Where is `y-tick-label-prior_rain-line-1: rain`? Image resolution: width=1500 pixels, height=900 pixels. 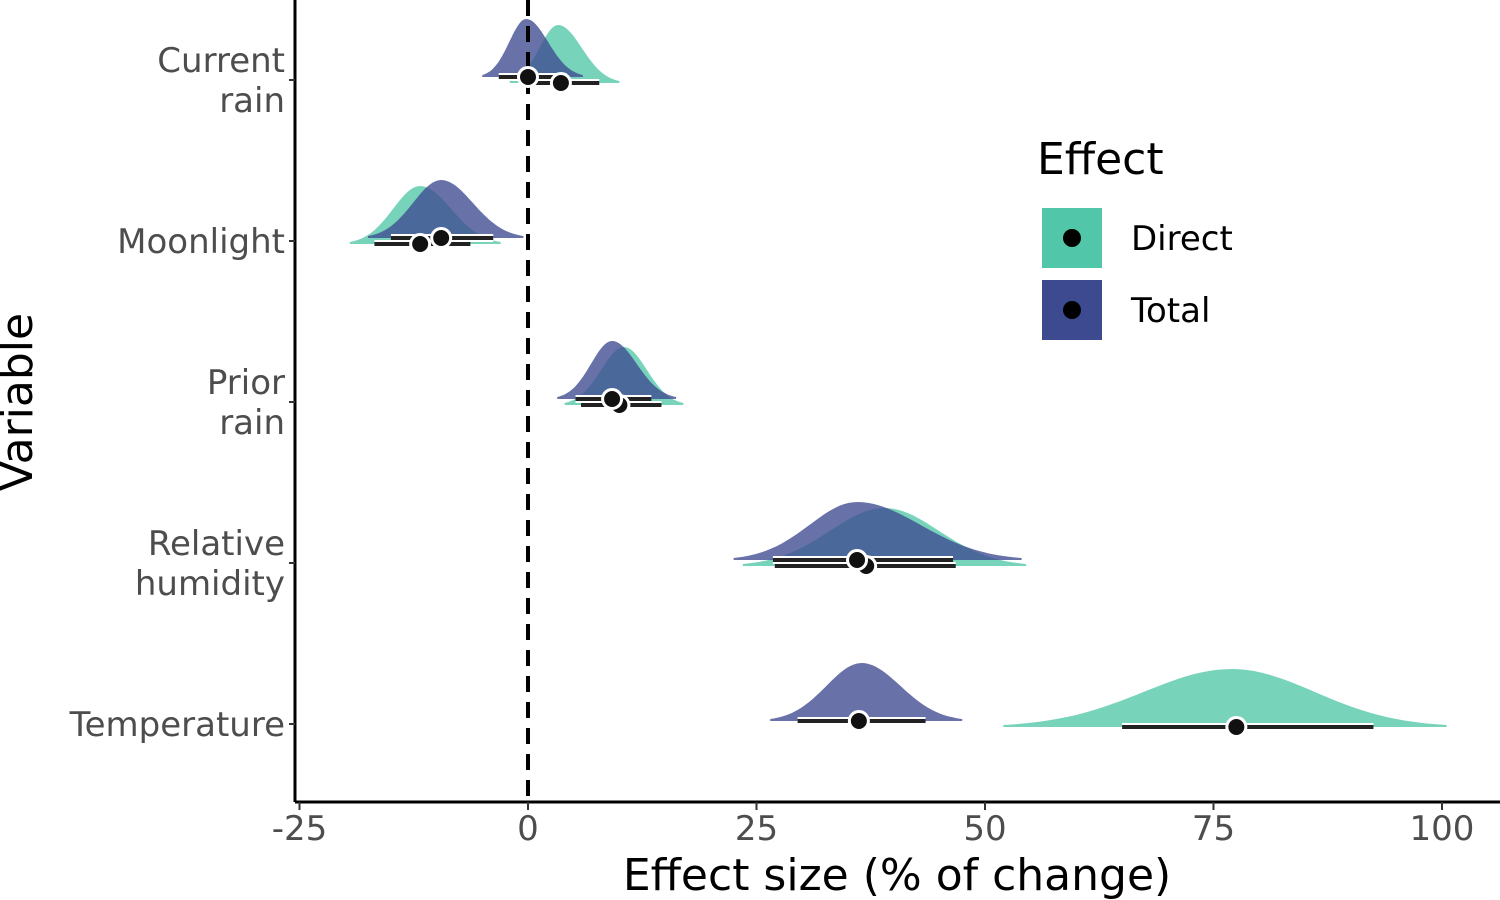 y-tick-label-prior_rain-line-1: rain is located at coordinates (252, 423).